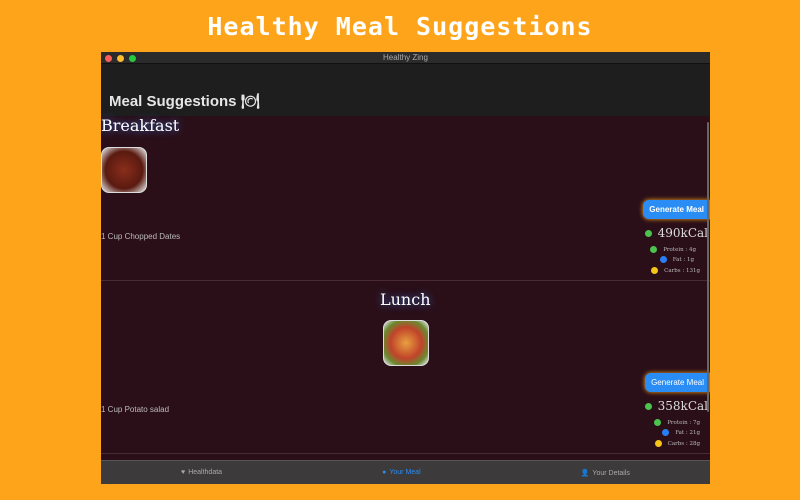 This screenshot has height=500, width=800. Describe the element at coordinates (400, 26) in the screenshot. I see `banner-title: Healthy Meal Suggestions` at that location.